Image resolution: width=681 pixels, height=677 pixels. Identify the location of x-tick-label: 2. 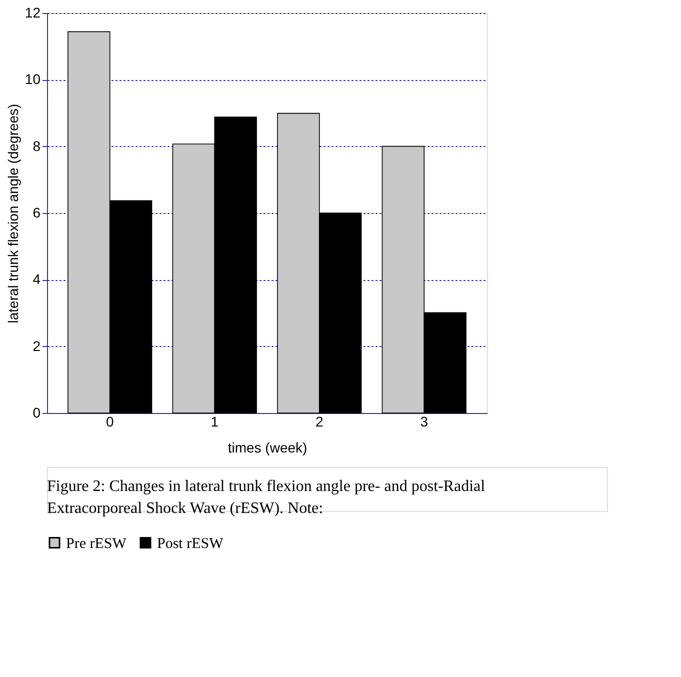
(319, 422).